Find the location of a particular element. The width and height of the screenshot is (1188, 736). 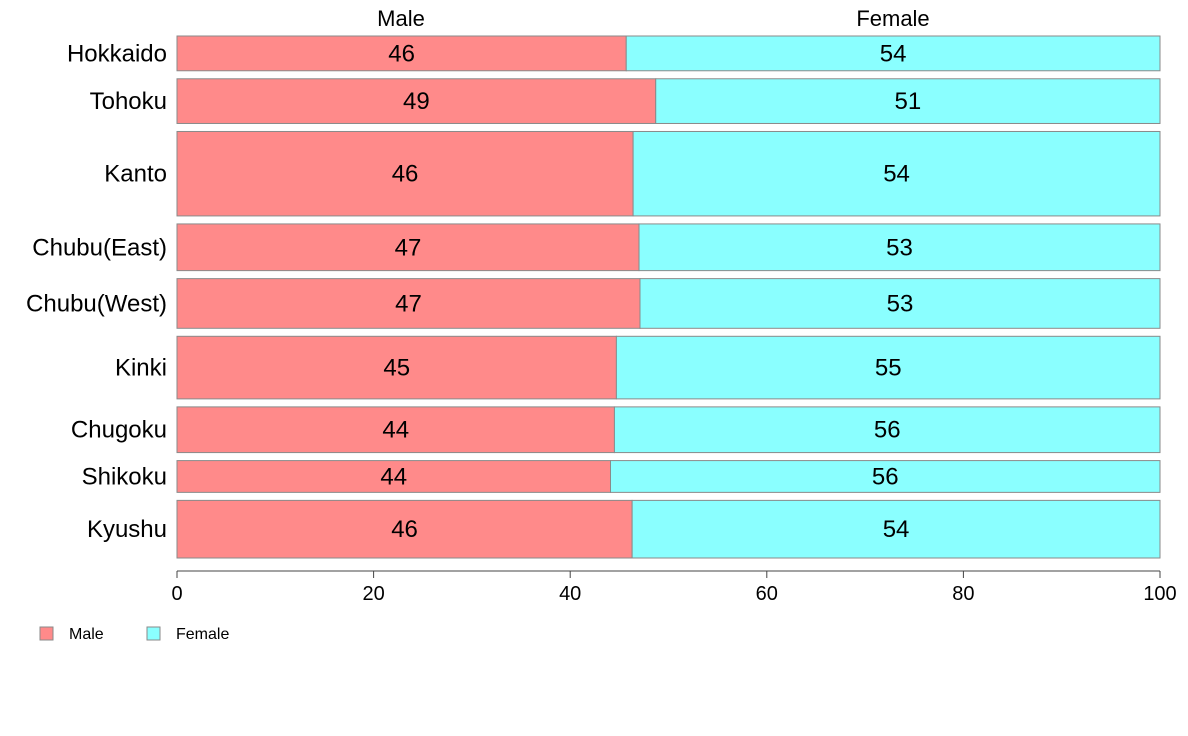

data-label-male-tohoku: 49 is located at coordinates (416, 101).